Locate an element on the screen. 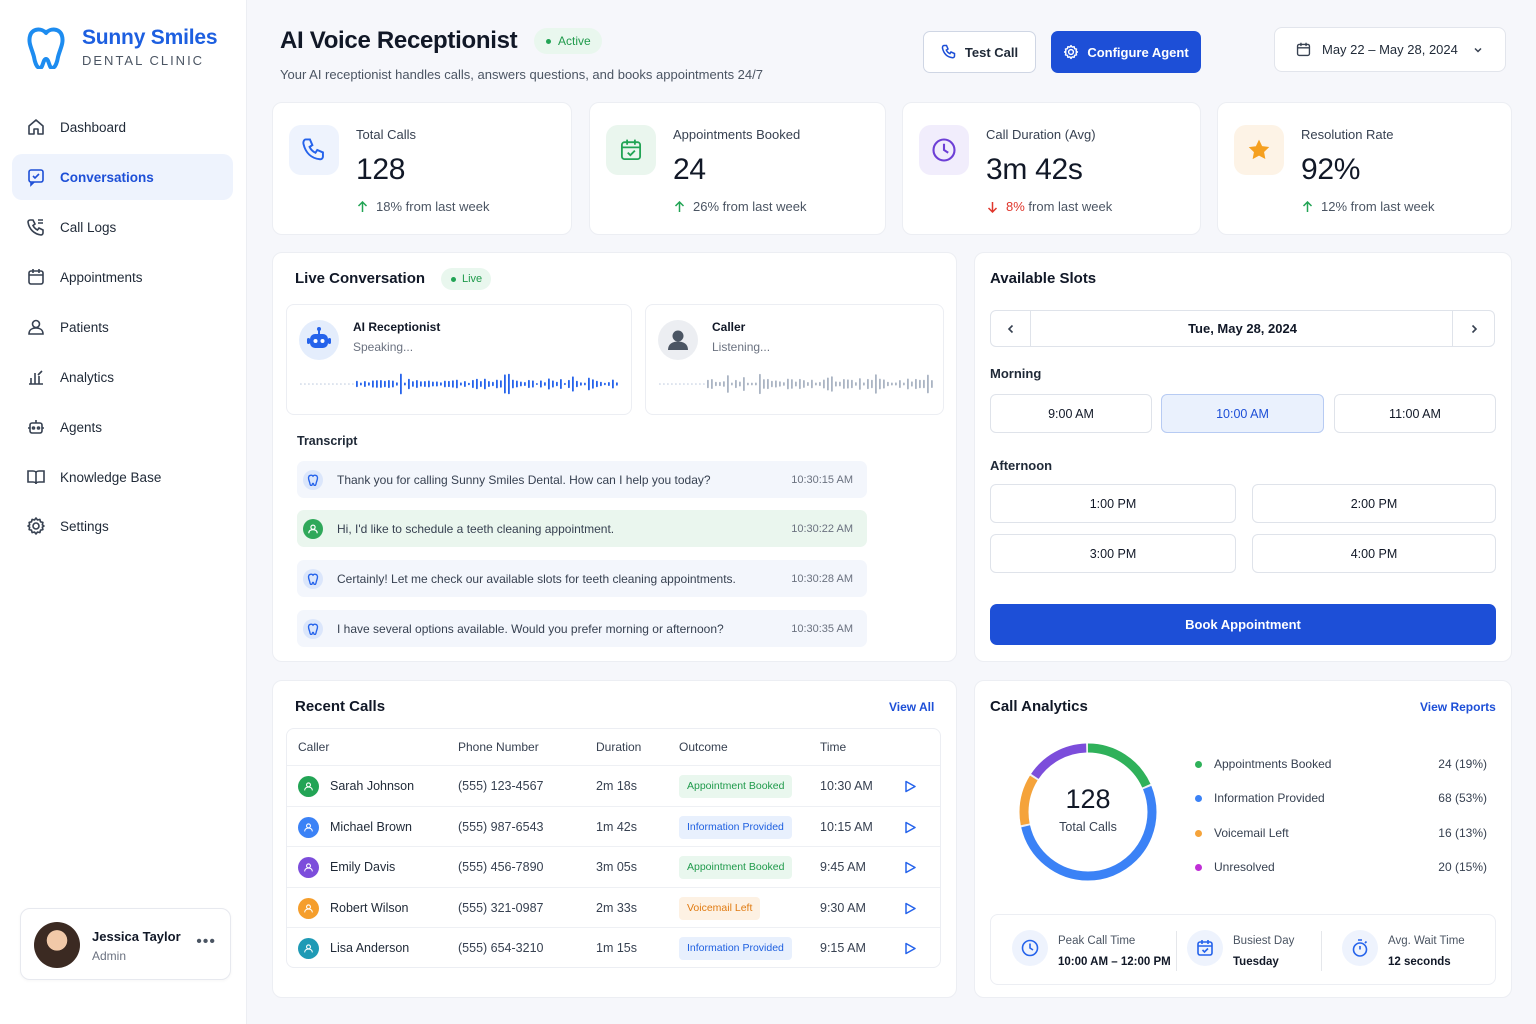 The width and height of the screenshot is (1536, 1024). sidebar-item-patients: Patients is located at coordinates (122, 327).